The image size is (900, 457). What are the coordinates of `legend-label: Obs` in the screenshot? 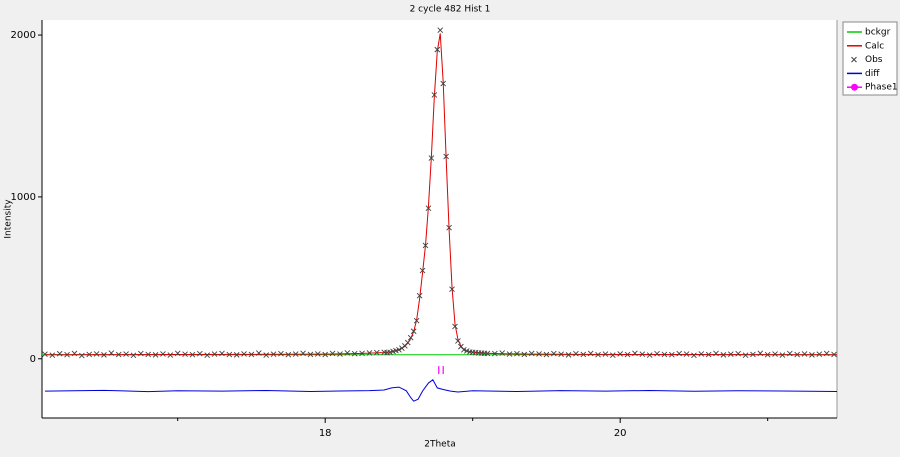 It's located at (874, 60).